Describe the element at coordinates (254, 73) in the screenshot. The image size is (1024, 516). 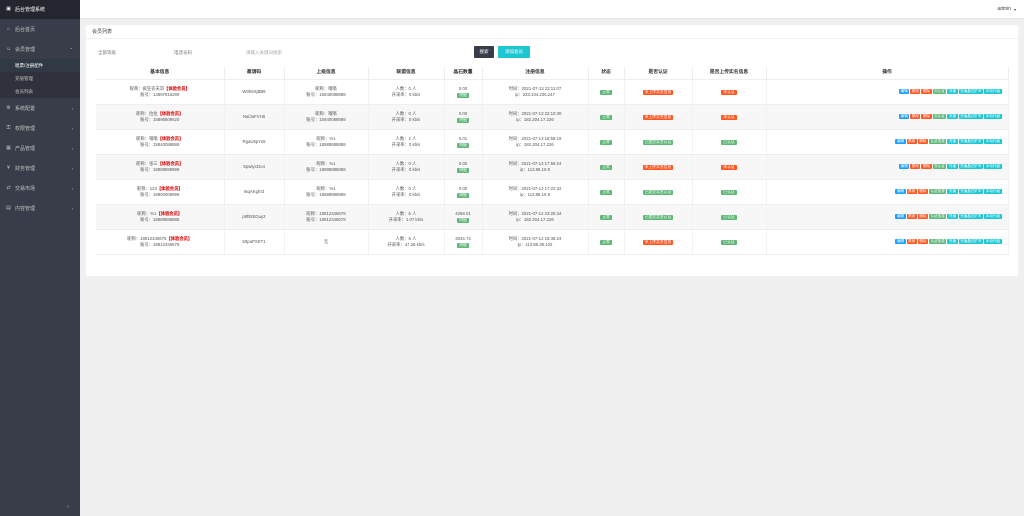
I see `column-header: 邀请码` at that location.